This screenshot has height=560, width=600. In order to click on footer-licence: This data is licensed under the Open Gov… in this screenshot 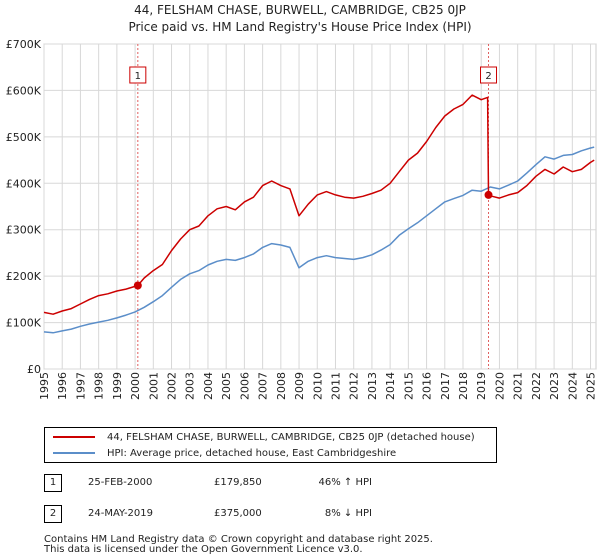, I will do `click(203, 549)`.